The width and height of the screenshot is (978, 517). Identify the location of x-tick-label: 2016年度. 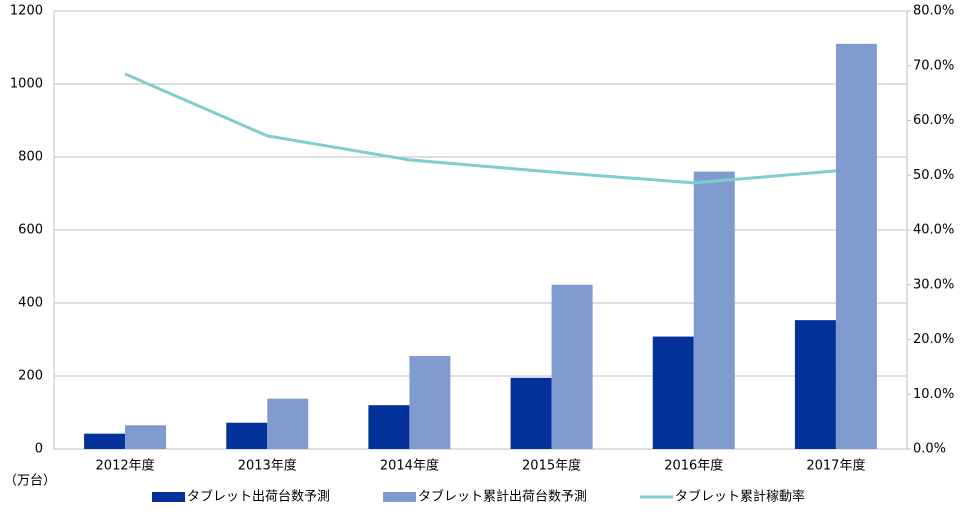
(693, 466).